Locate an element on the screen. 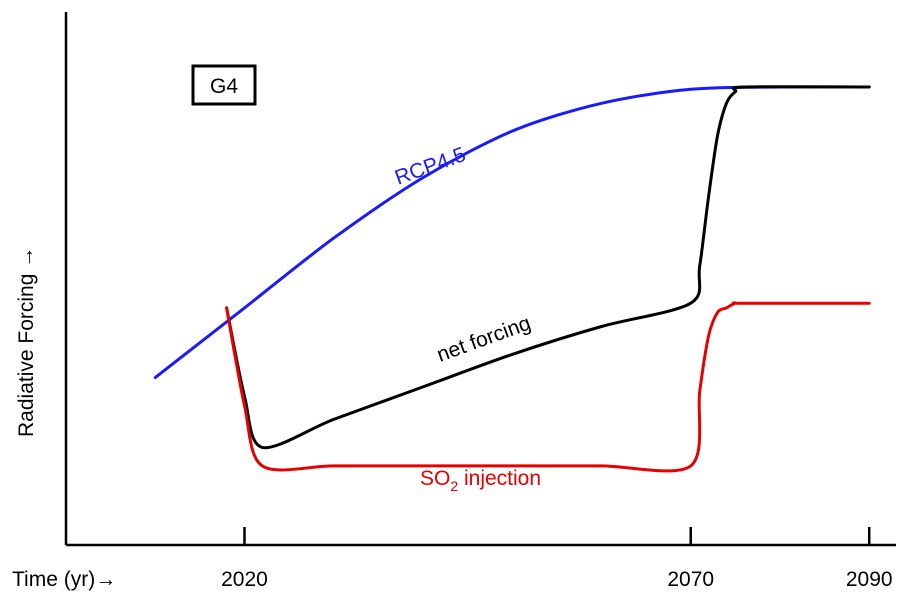 Image resolution: width=906 pixels, height=595 pixels. scenario-box is located at coordinates (224, 85).